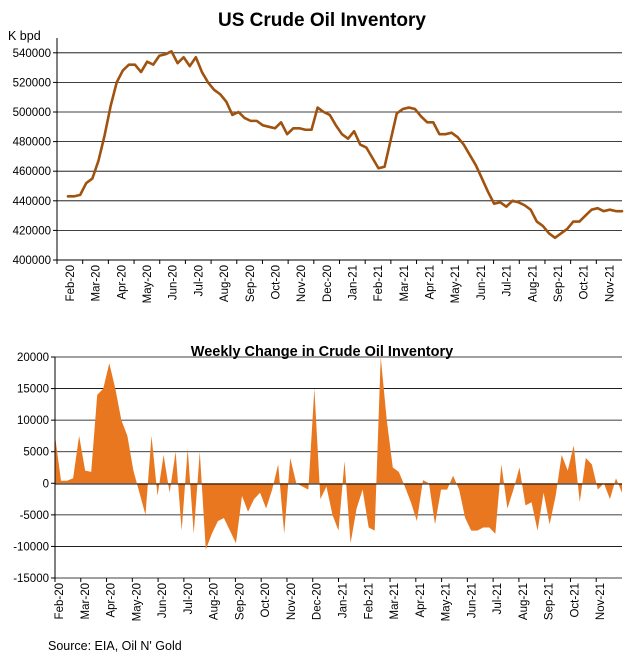  I want to click on weekly-change-y-tick-label: -10000, so click(31, 547).